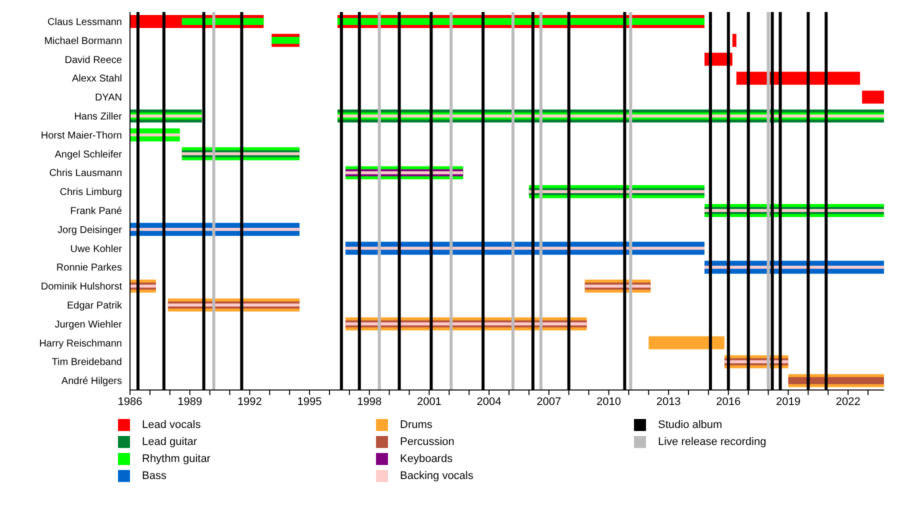 The height and width of the screenshot is (505, 900). I want to click on x-tick-label: 2004, so click(489, 402).